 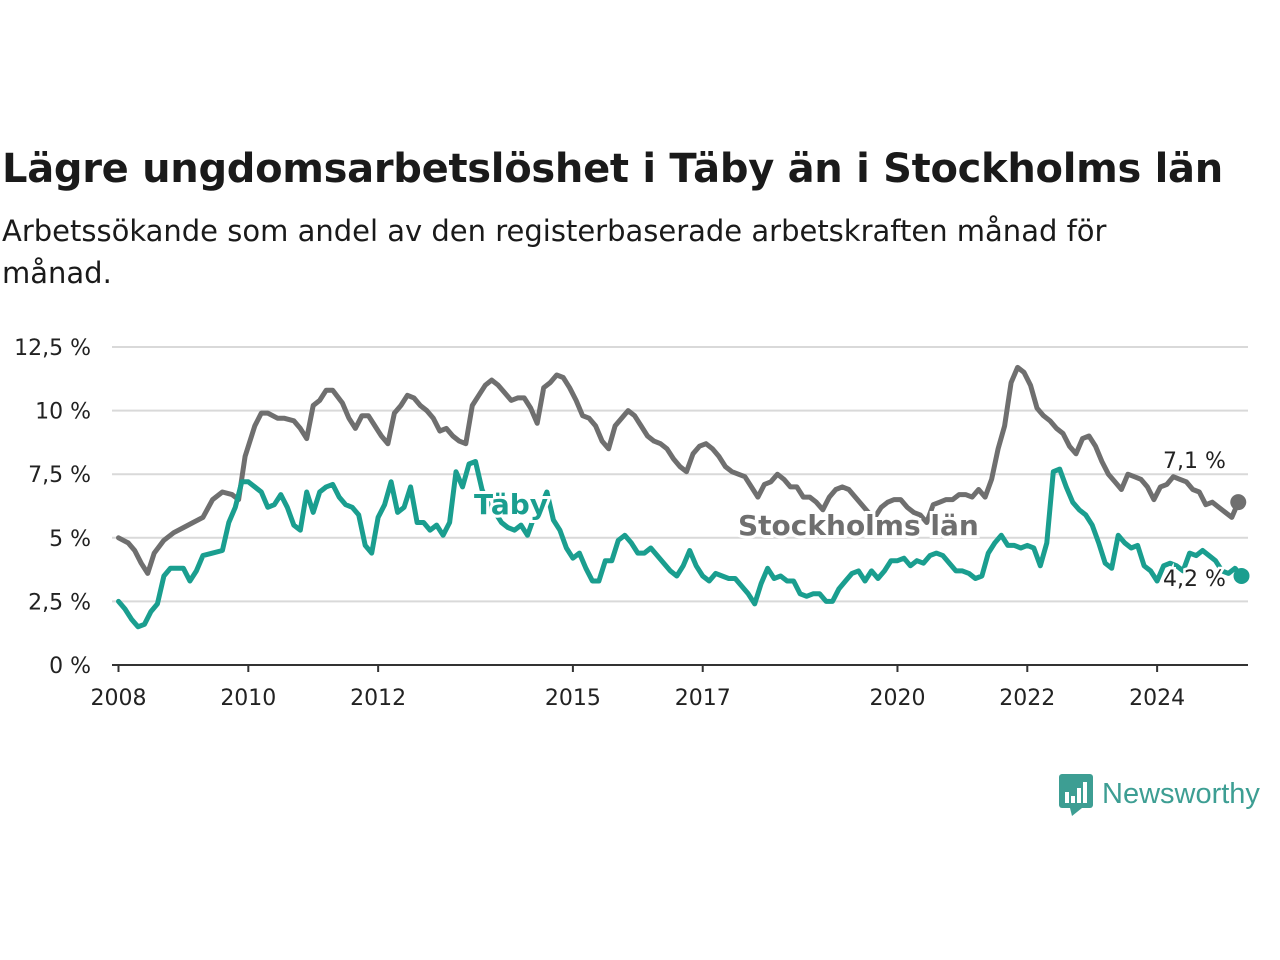 I want to click on x-tick-label: 2022, so click(x=1027, y=698).